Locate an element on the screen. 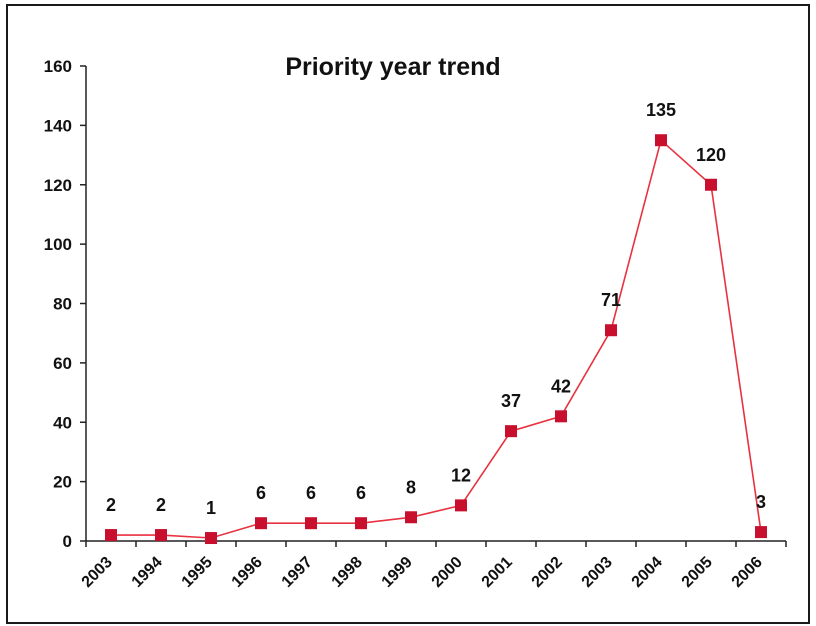 The width and height of the screenshot is (816, 626). x-tick-label: 2006 is located at coordinates (747, 572).